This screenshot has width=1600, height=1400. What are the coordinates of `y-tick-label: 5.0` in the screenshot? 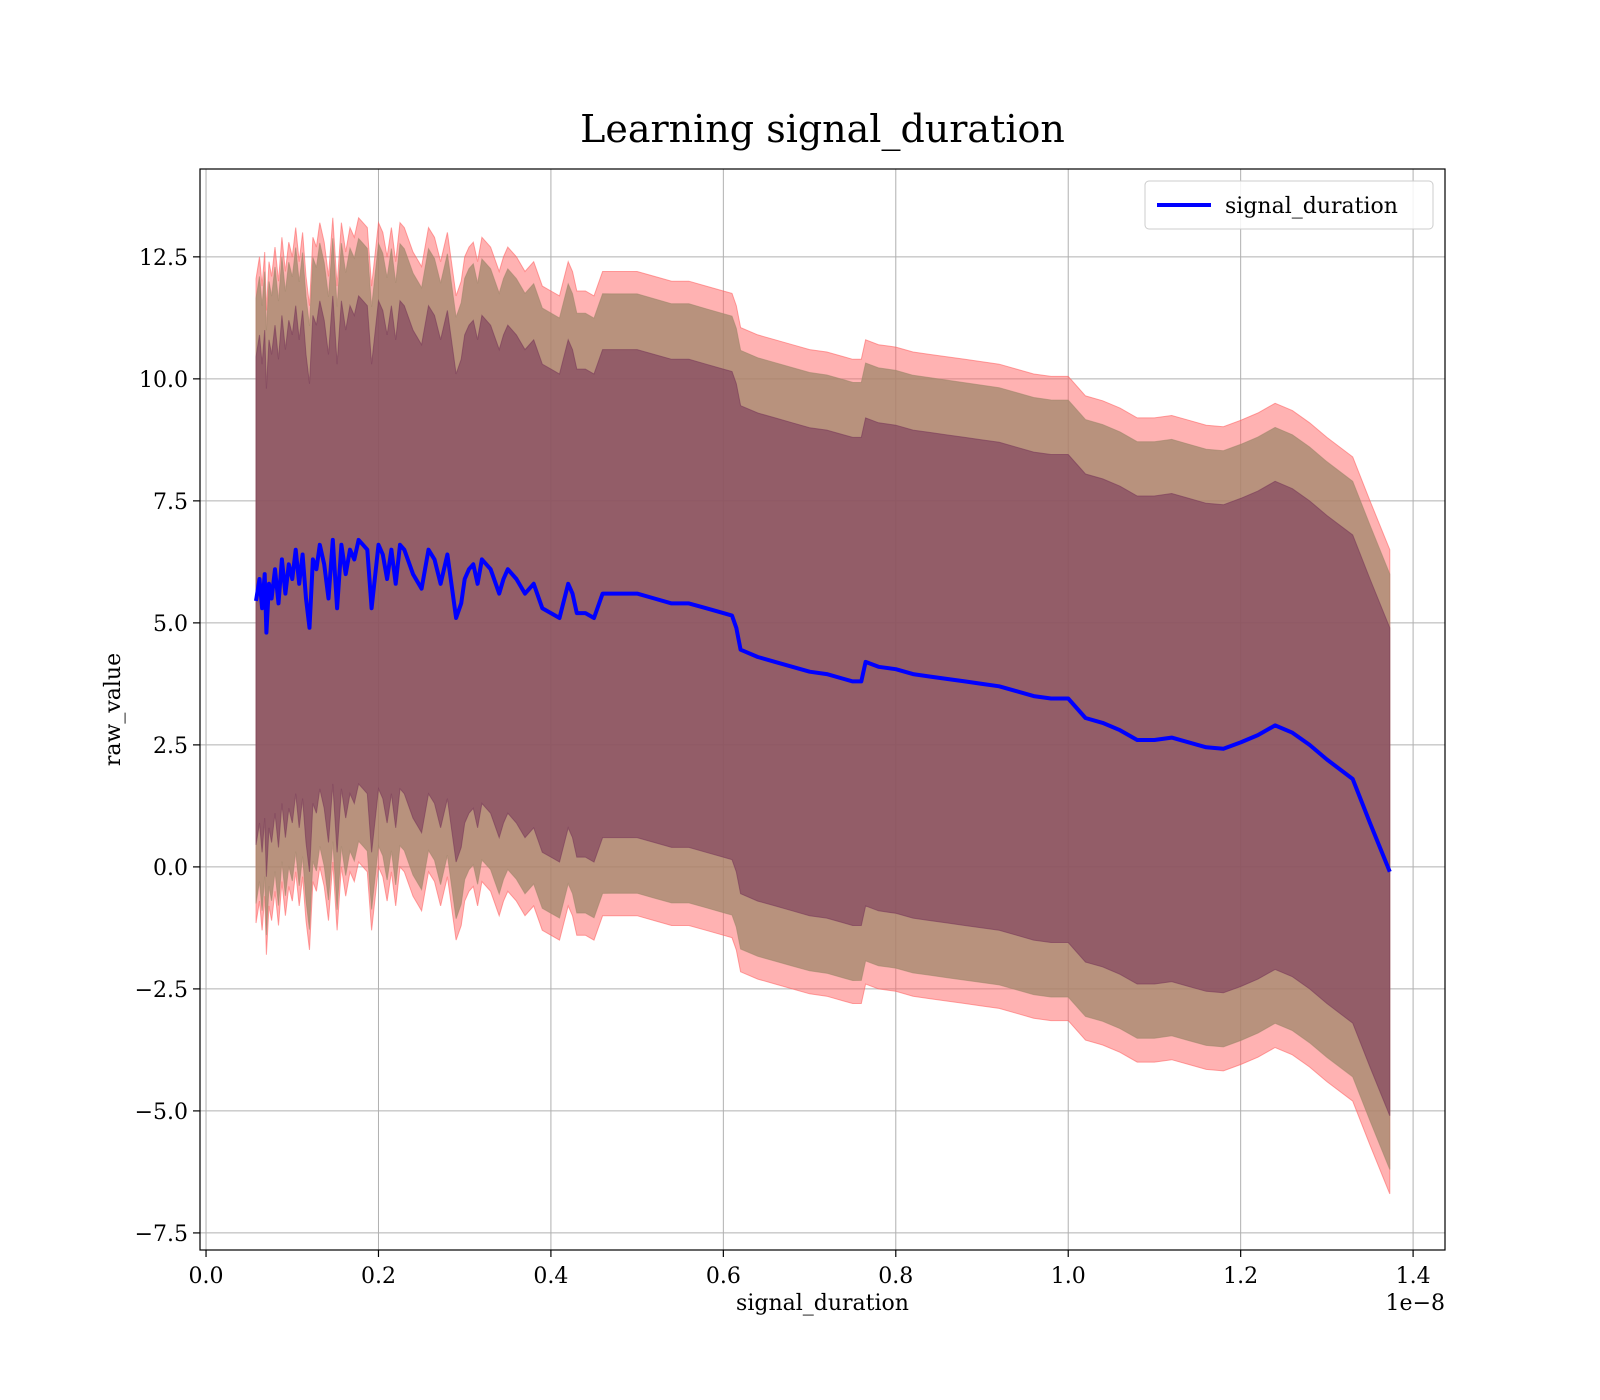 It's located at (170, 624).